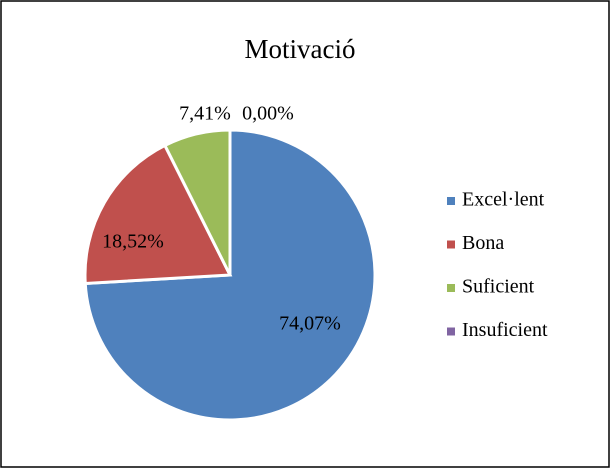 This screenshot has width=610, height=468. What do you see at coordinates (268, 114) in the screenshot?
I see `data-label: 0,00%` at bounding box center [268, 114].